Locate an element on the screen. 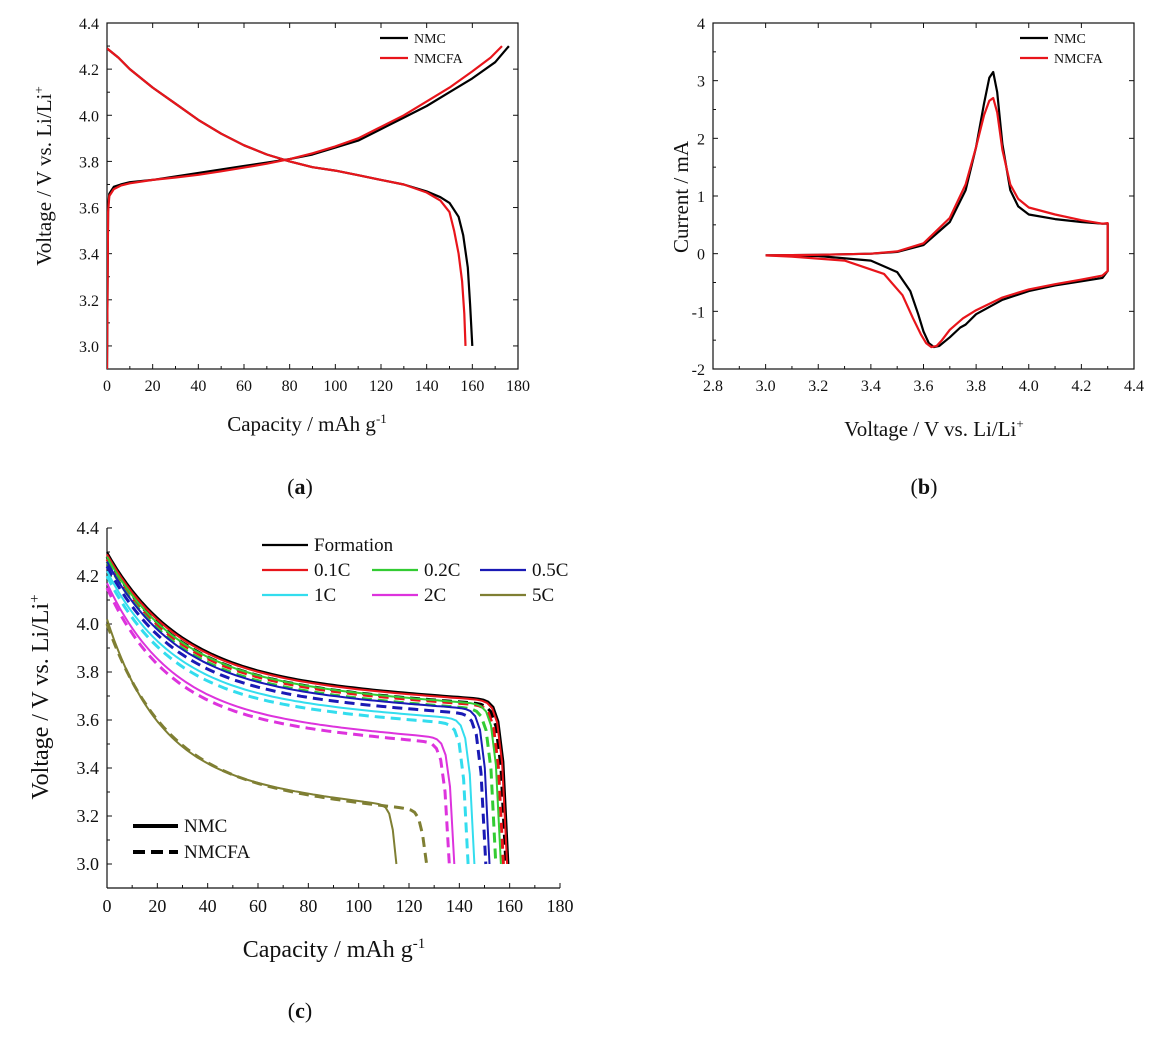 This screenshot has height=1037, width=1162. panel-c-x-tick-label: 100 is located at coordinates (358, 906).